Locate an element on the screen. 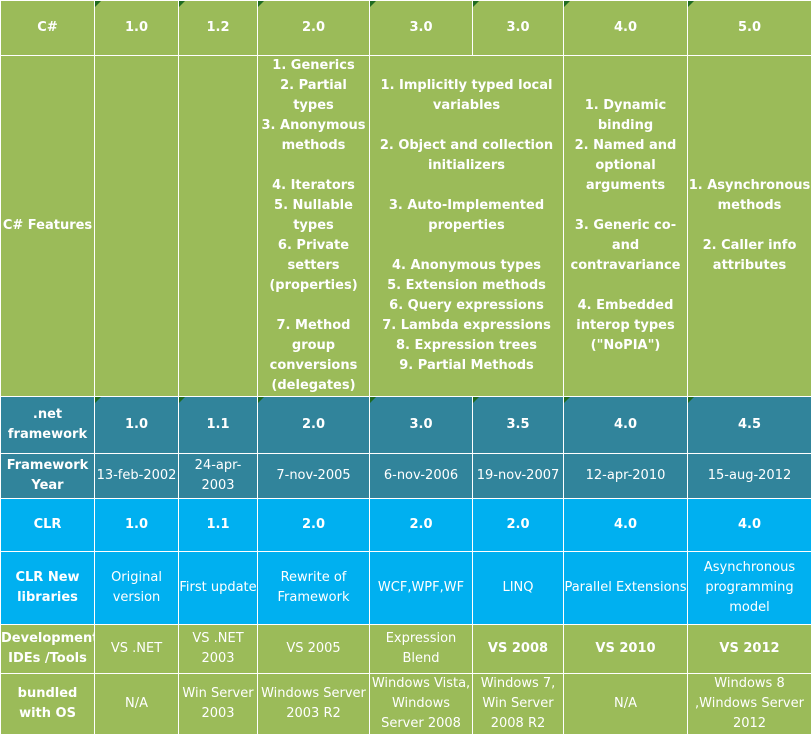  os-cell: Win Server 2003 is located at coordinates (218, 704).